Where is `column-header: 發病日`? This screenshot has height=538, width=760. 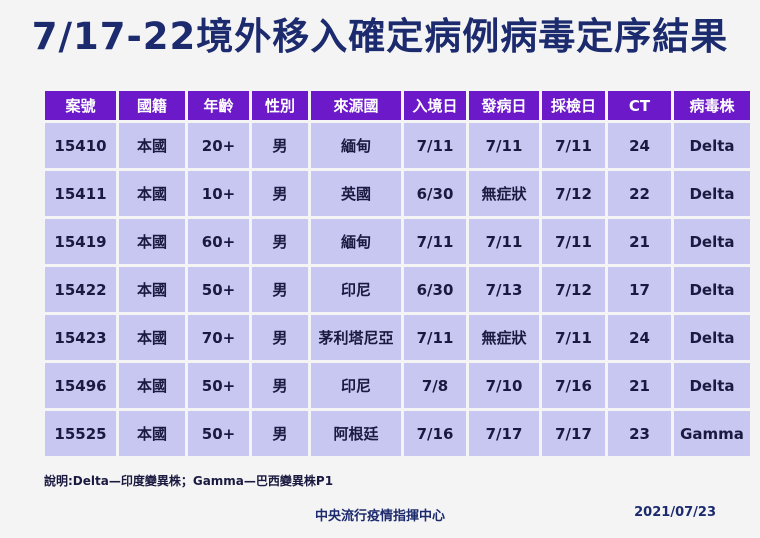
column-header: 發病日 is located at coordinates (504, 105).